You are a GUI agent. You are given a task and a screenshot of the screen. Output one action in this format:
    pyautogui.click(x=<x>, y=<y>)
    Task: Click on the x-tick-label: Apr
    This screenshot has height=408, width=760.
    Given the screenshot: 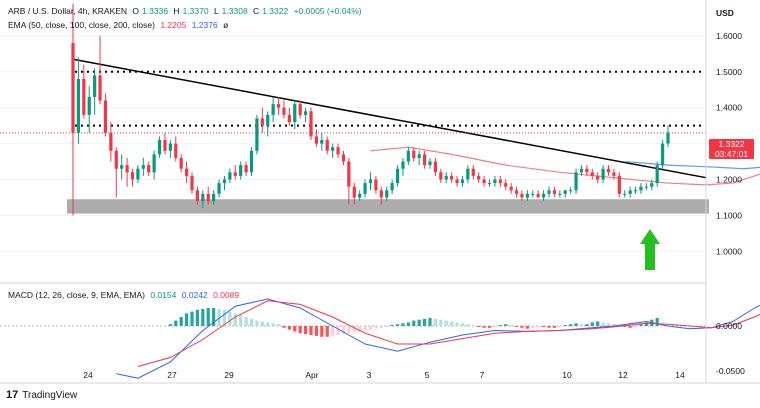 What is the action you would take?
    pyautogui.click(x=311, y=375)
    